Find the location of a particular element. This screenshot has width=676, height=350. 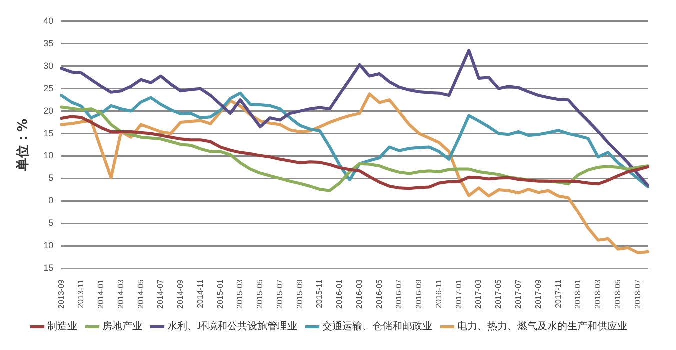

x-tick-label: 2015-11 is located at coordinates (319, 293).